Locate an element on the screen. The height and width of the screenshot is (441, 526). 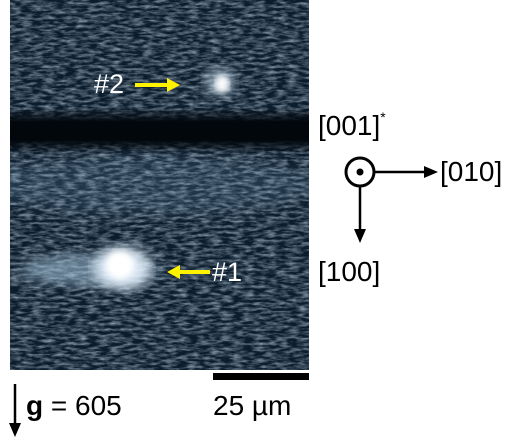
defect-2-label: #2 is located at coordinates (109, 84).